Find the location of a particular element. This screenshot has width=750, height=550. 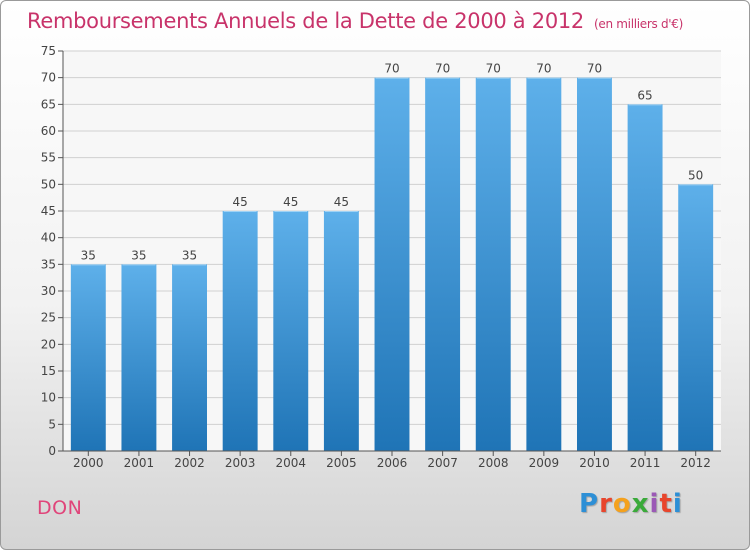

bar-2008 is located at coordinates (493, 264).